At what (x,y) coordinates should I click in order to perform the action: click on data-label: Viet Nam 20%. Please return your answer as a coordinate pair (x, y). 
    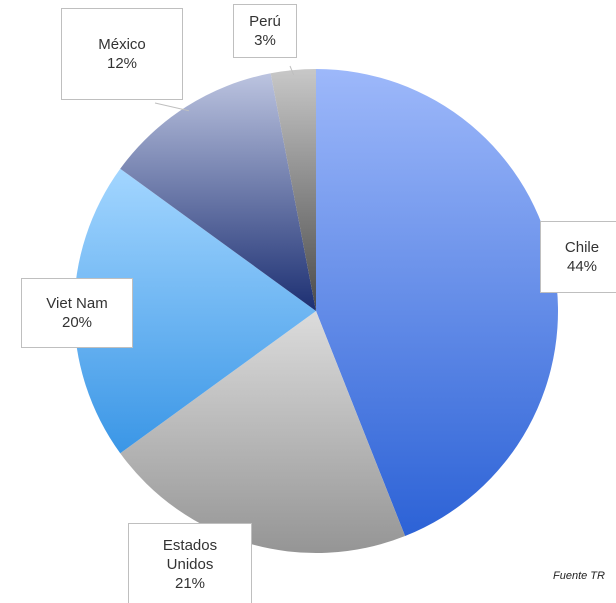
    Looking at the image, I should click on (77, 313).